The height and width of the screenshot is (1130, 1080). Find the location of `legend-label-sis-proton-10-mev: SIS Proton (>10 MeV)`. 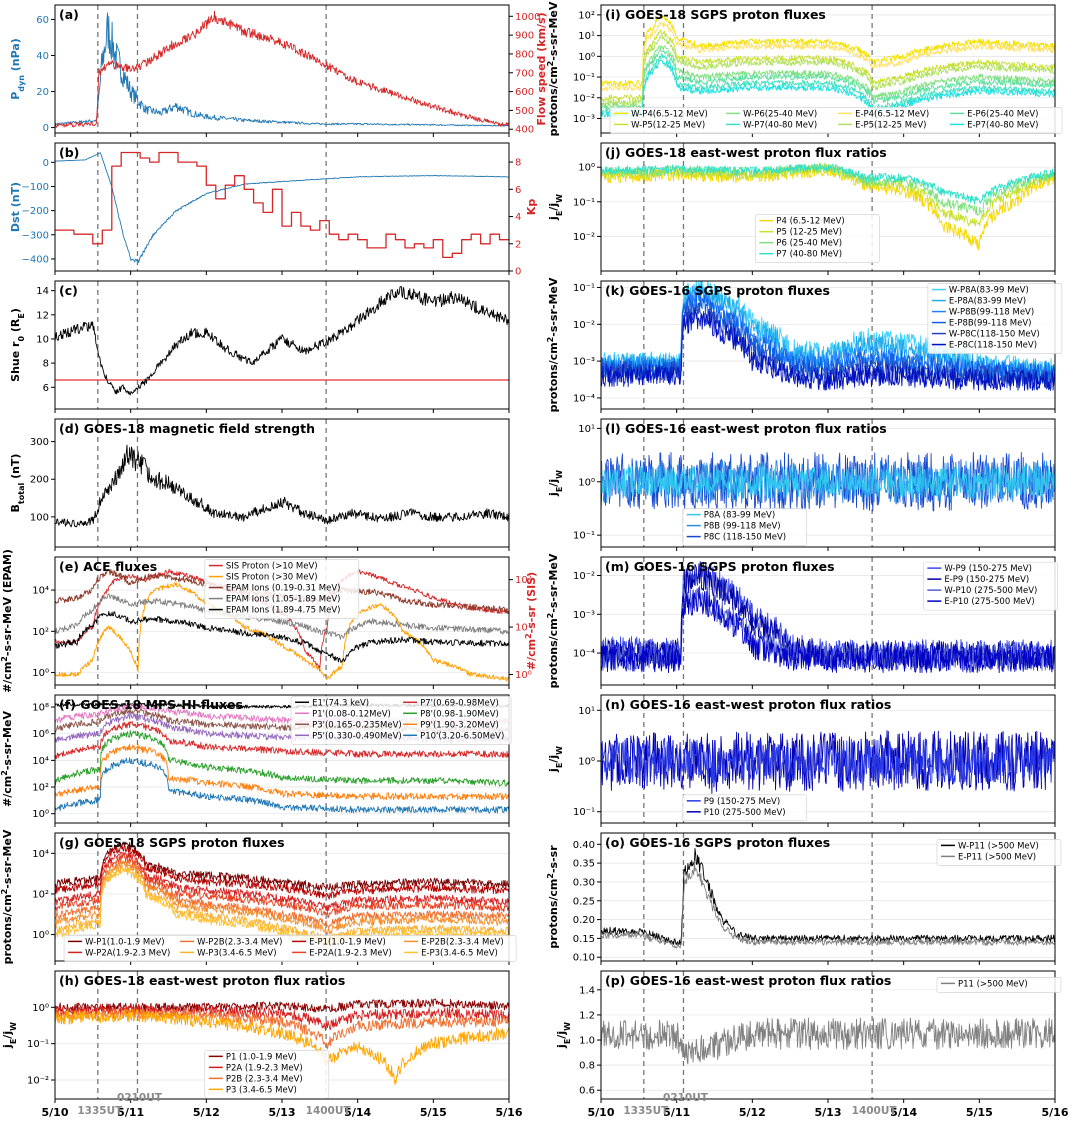

legend-label-sis-proton-10-mev: SIS Proton (>10 MeV) is located at coordinates (272, 567).